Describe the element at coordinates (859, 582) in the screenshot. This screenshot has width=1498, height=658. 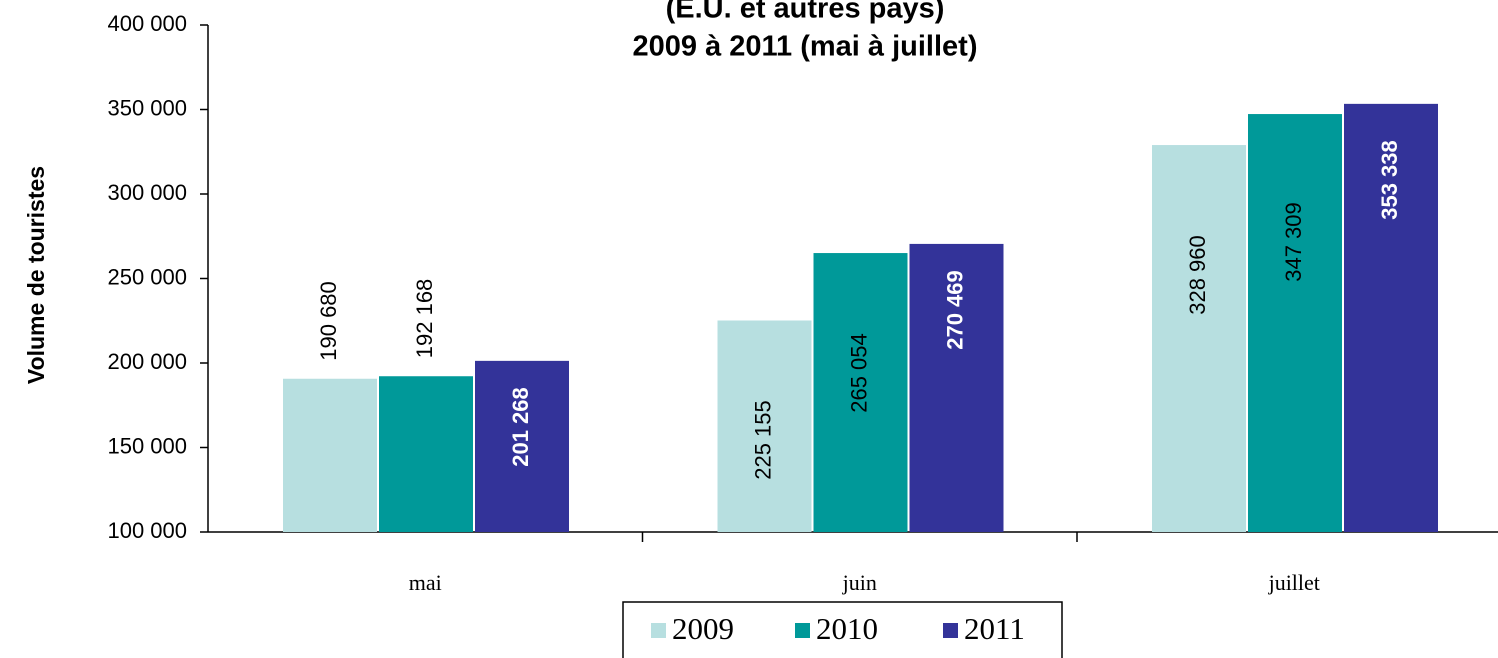
I see `x-tick-label: juin` at that location.